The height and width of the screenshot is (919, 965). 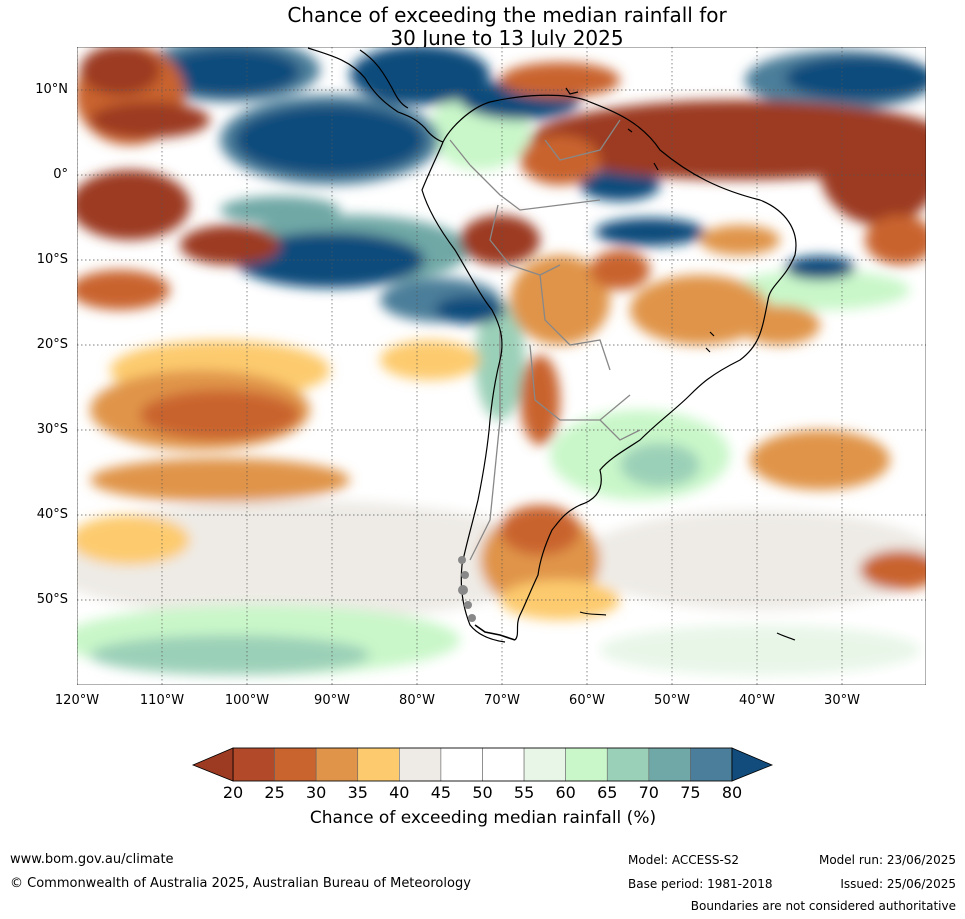 What do you see at coordinates (607, 792) in the screenshot?
I see `colorbar-tick: 65` at bounding box center [607, 792].